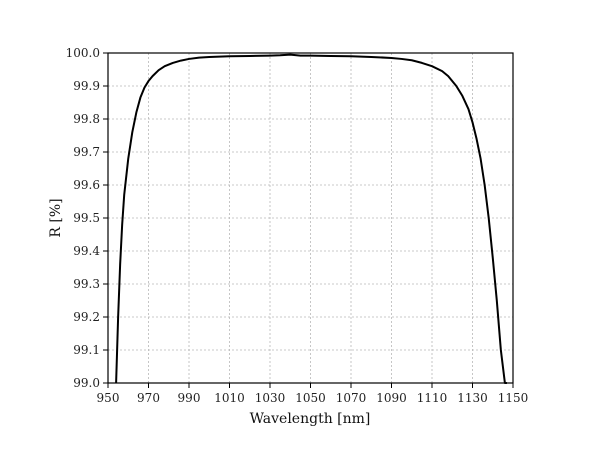 Image resolution: width=600 pixels, height=459 pixels. Describe the element at coordinates (148, 398) in the screenshot. I see `x-tick-label: 970` at that location.